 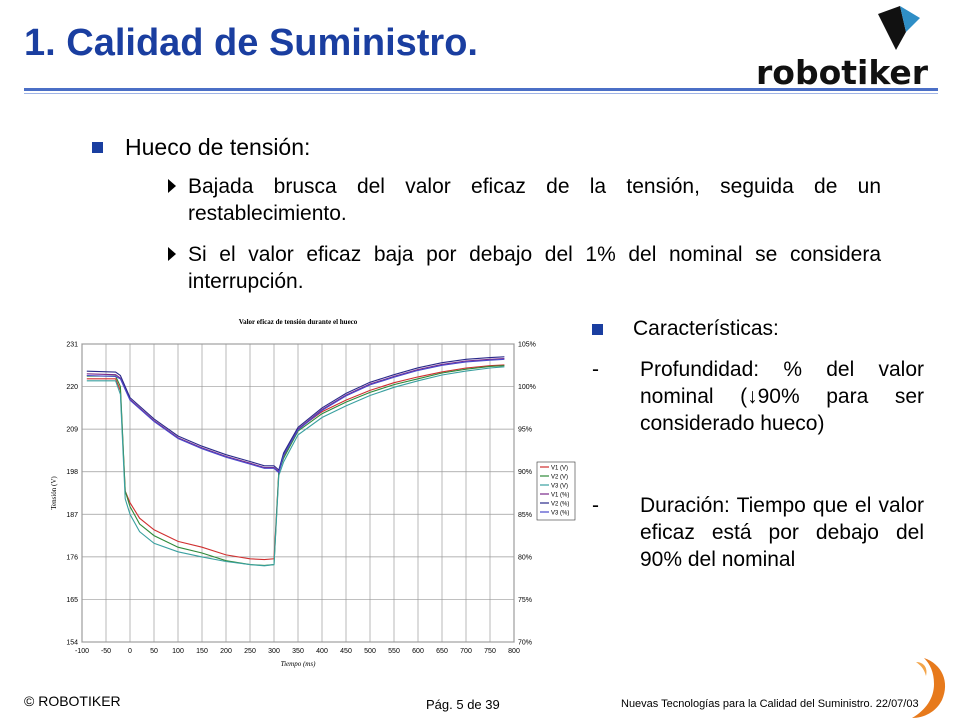 What do you see at coordinates (72, 345) in the screenshot?
I see `y-tick-label: 231` at bounding box center [72, 345].